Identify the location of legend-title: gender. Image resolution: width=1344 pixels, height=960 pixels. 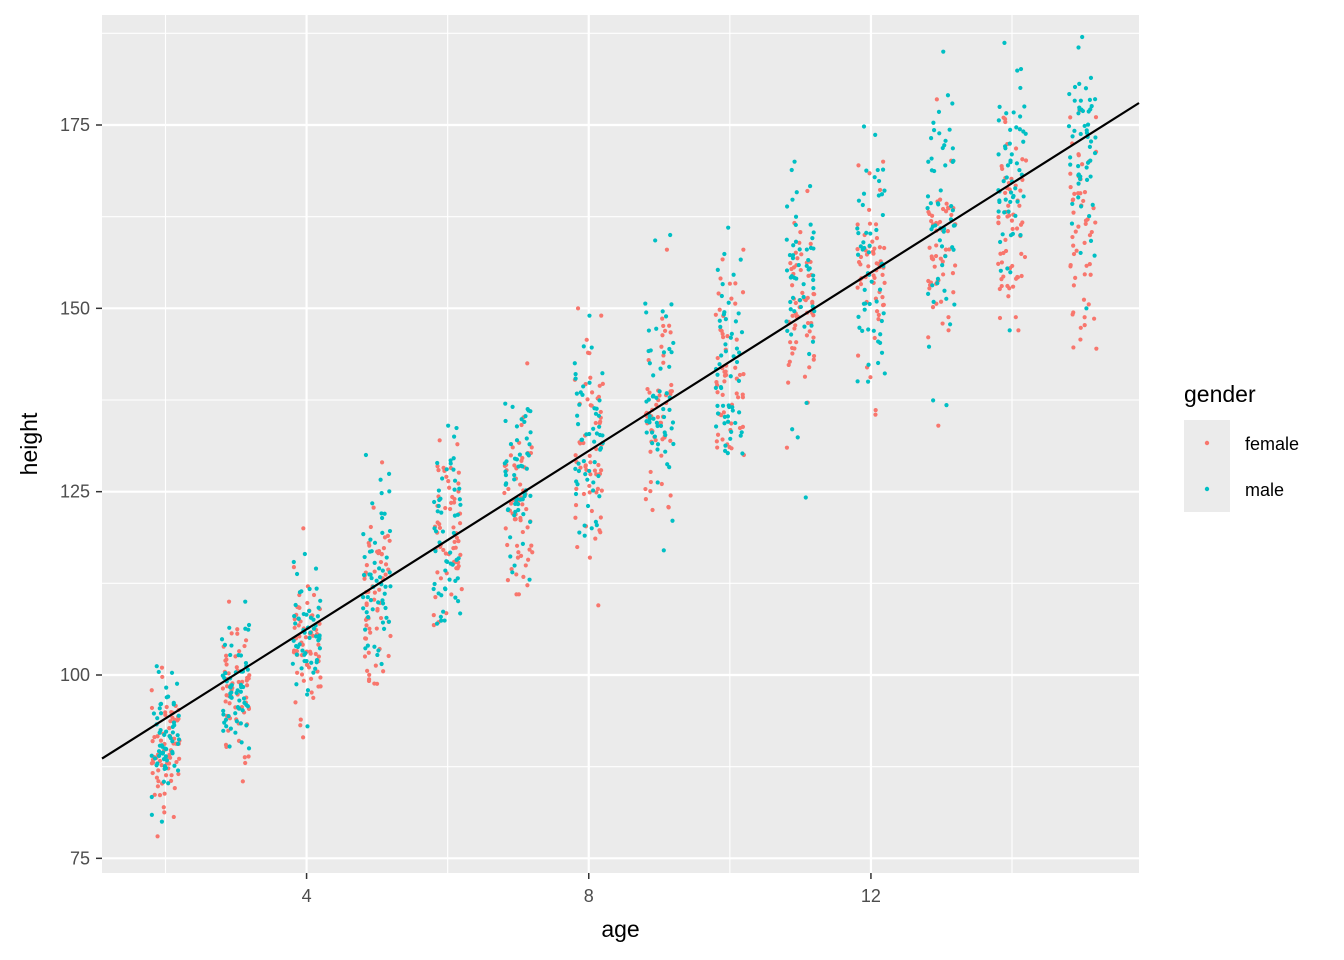
(1220, 394).